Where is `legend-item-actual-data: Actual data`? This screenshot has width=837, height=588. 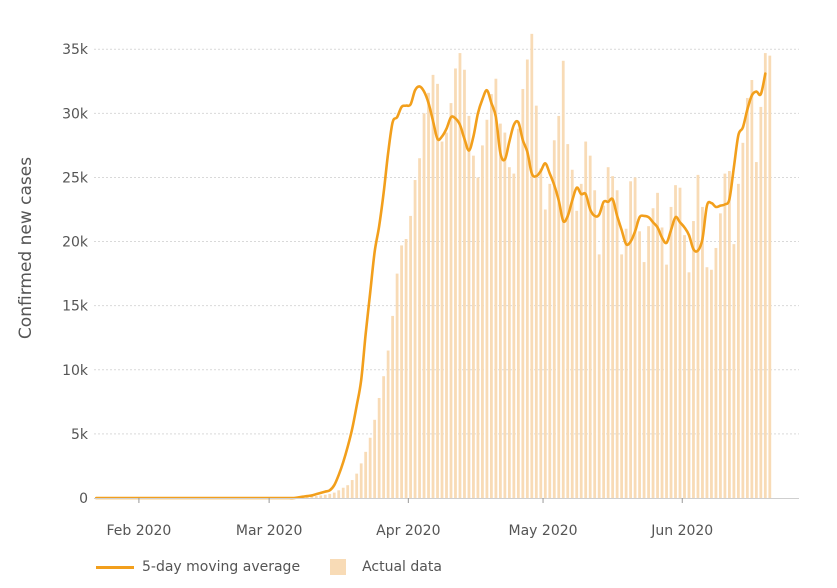 legend-item-actual-data: Actual data is located at coordinates (386, 567).